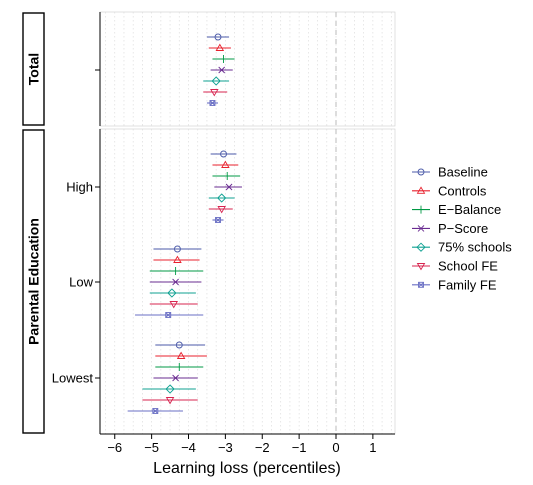 The width and height of the screenshot is (533, 485). What do you see at coordinates (188, 447) in the screenshot?
I see `x-tick-label: −4` at bounding box center [188, 447].